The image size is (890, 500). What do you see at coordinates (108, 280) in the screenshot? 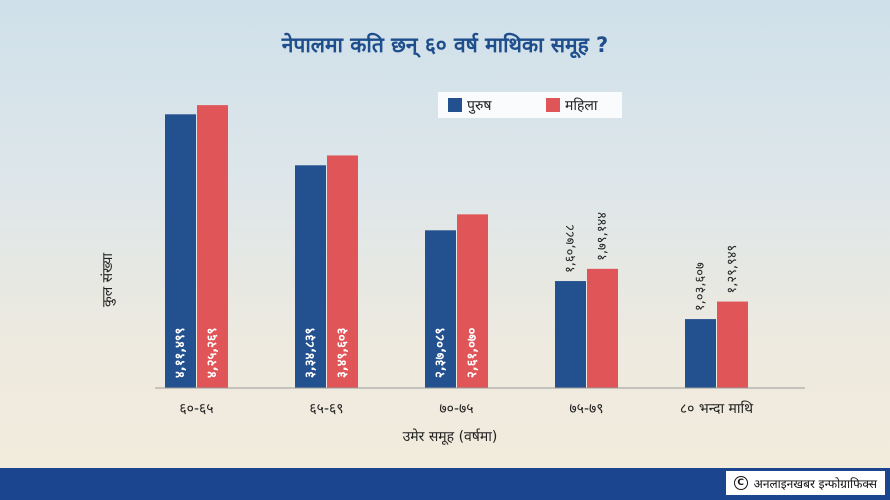
I see `y-axis-label: कुल संख्या` at bounding box center [108, 280].